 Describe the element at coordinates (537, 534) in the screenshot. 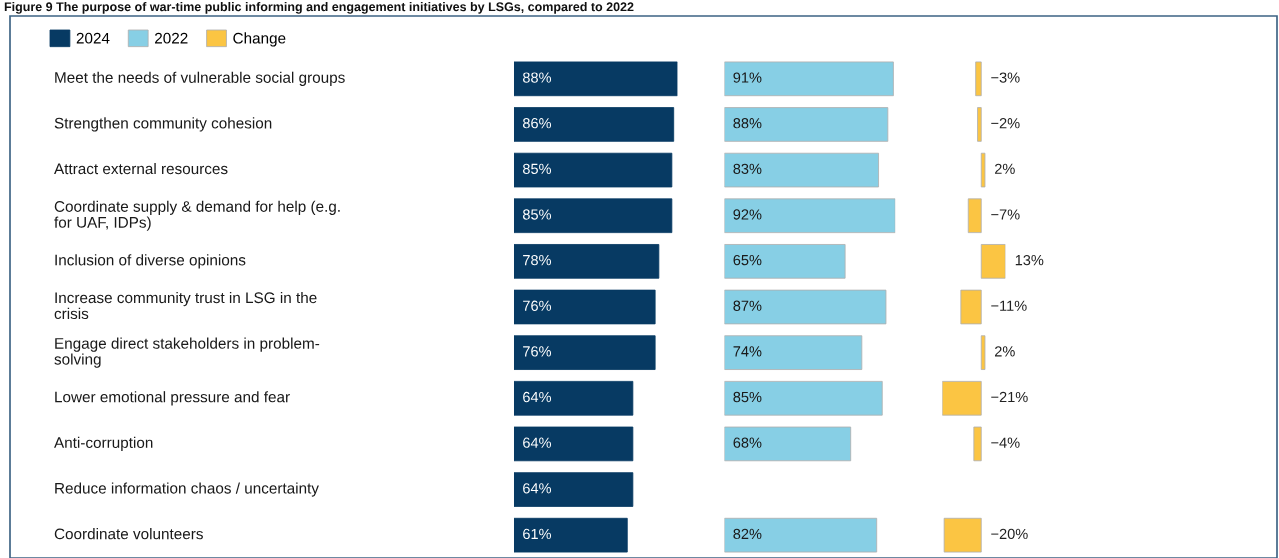

I see `data-label: 61%` at that location.